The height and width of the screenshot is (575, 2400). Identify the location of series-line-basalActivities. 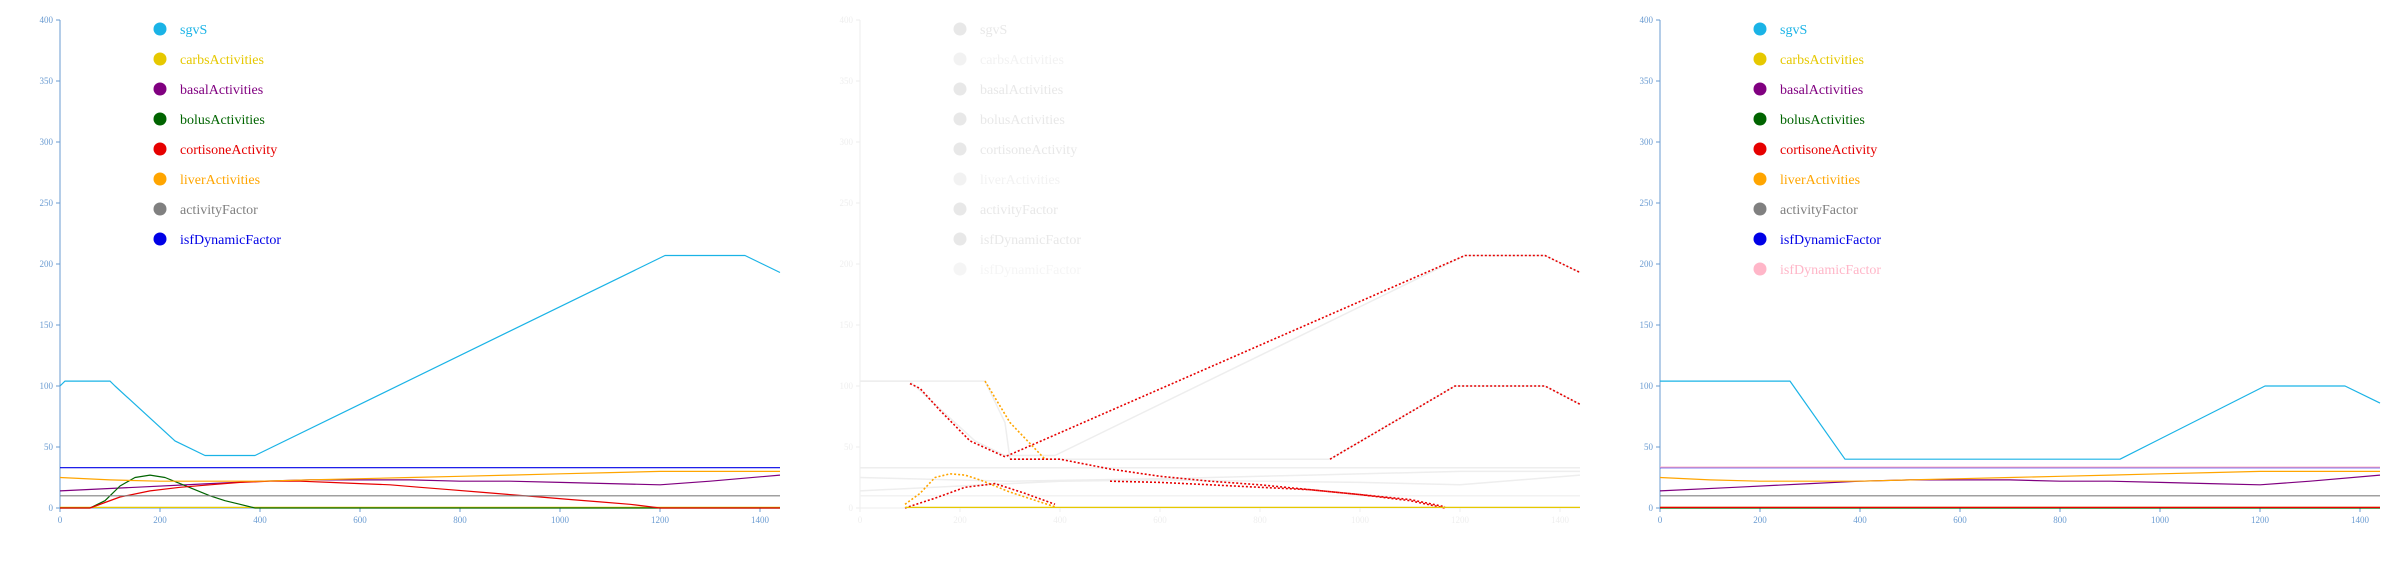
(2020, 483).